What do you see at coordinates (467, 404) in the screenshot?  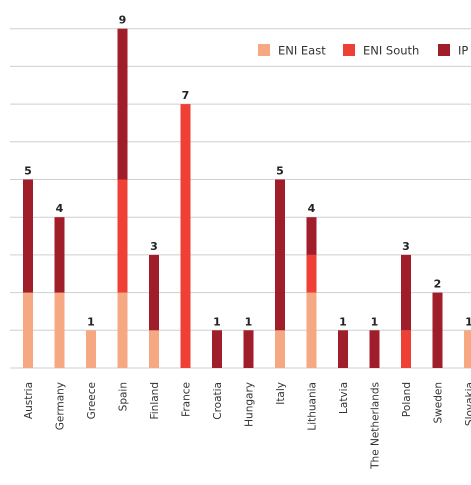 I see `x-tick-label-slovakia: Slovakia` at bounding box center [467, 404].